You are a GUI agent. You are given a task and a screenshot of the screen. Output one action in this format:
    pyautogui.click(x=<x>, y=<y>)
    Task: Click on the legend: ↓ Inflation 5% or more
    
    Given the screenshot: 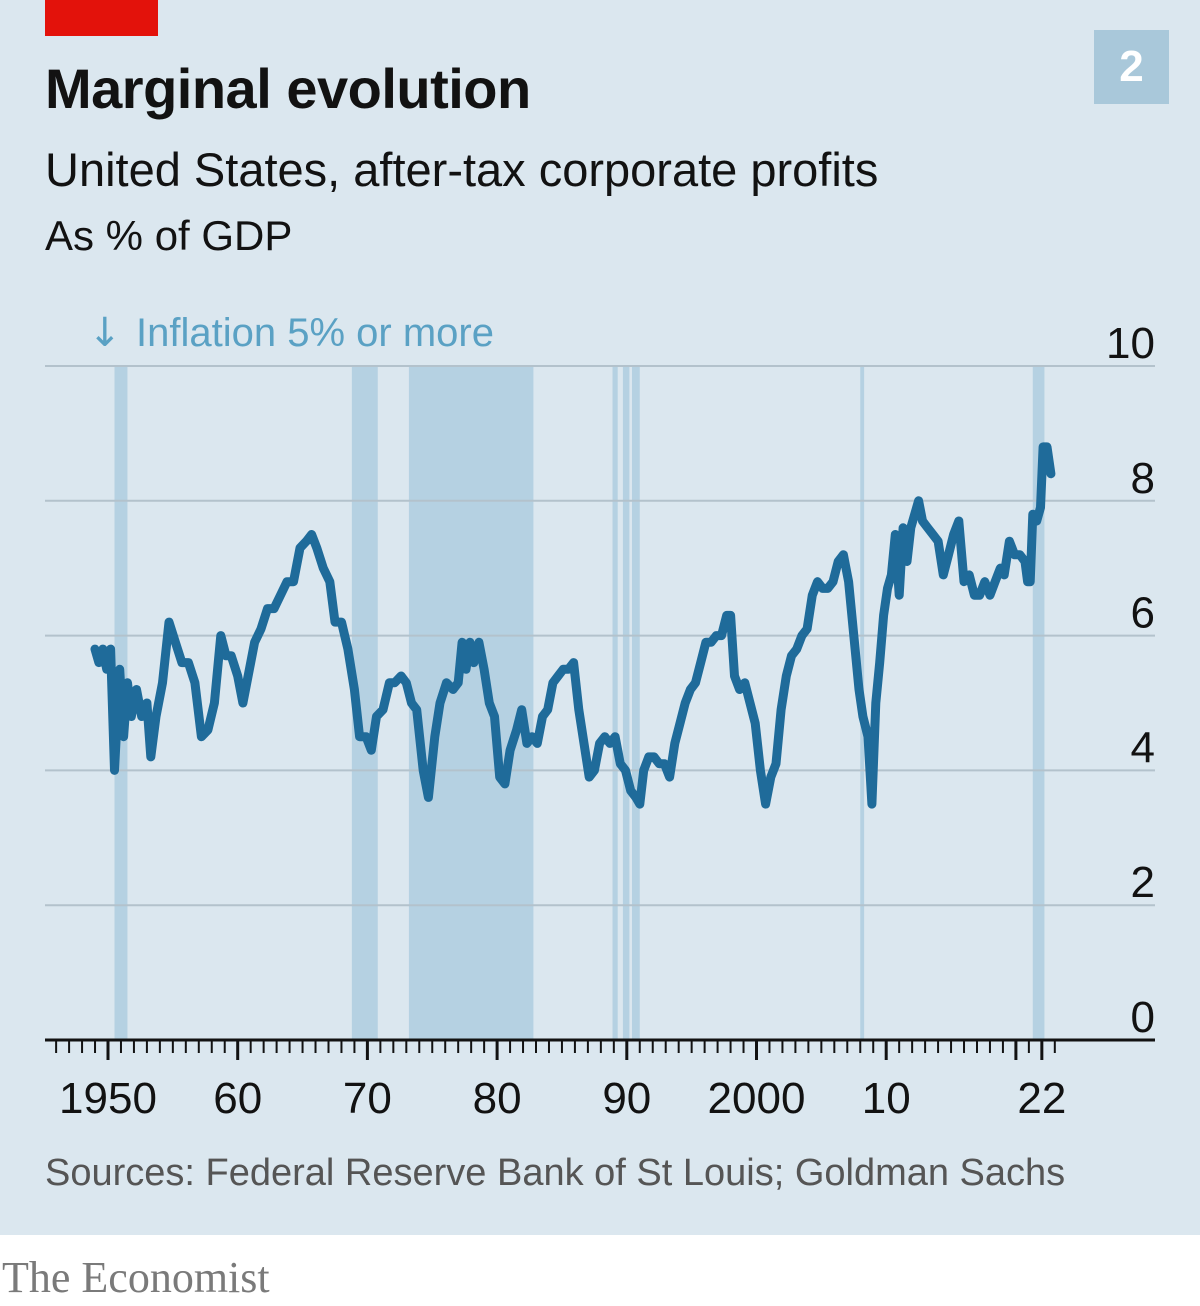 What is the action you would take?
    pyautogui.click(x=291, y=333)
    